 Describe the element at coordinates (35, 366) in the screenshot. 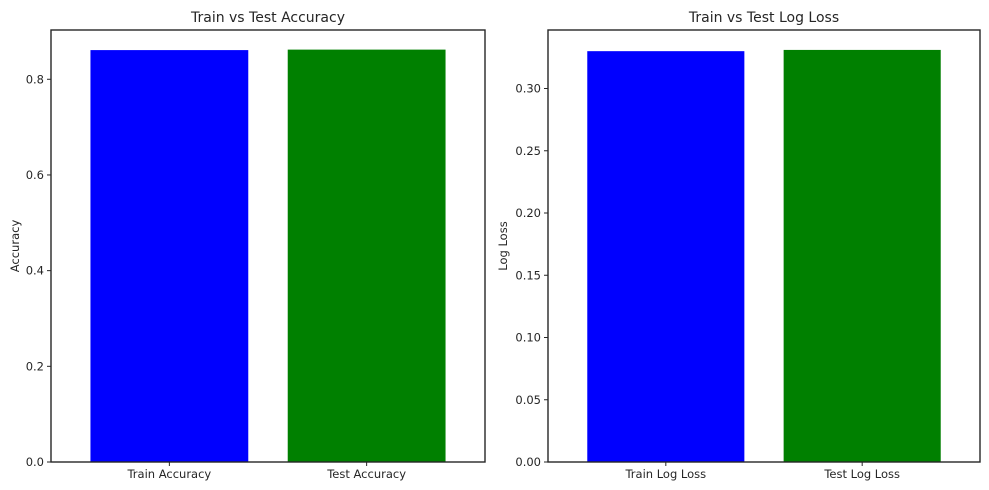

I see `accuracy-y-tick-label: 0.2` at that location.